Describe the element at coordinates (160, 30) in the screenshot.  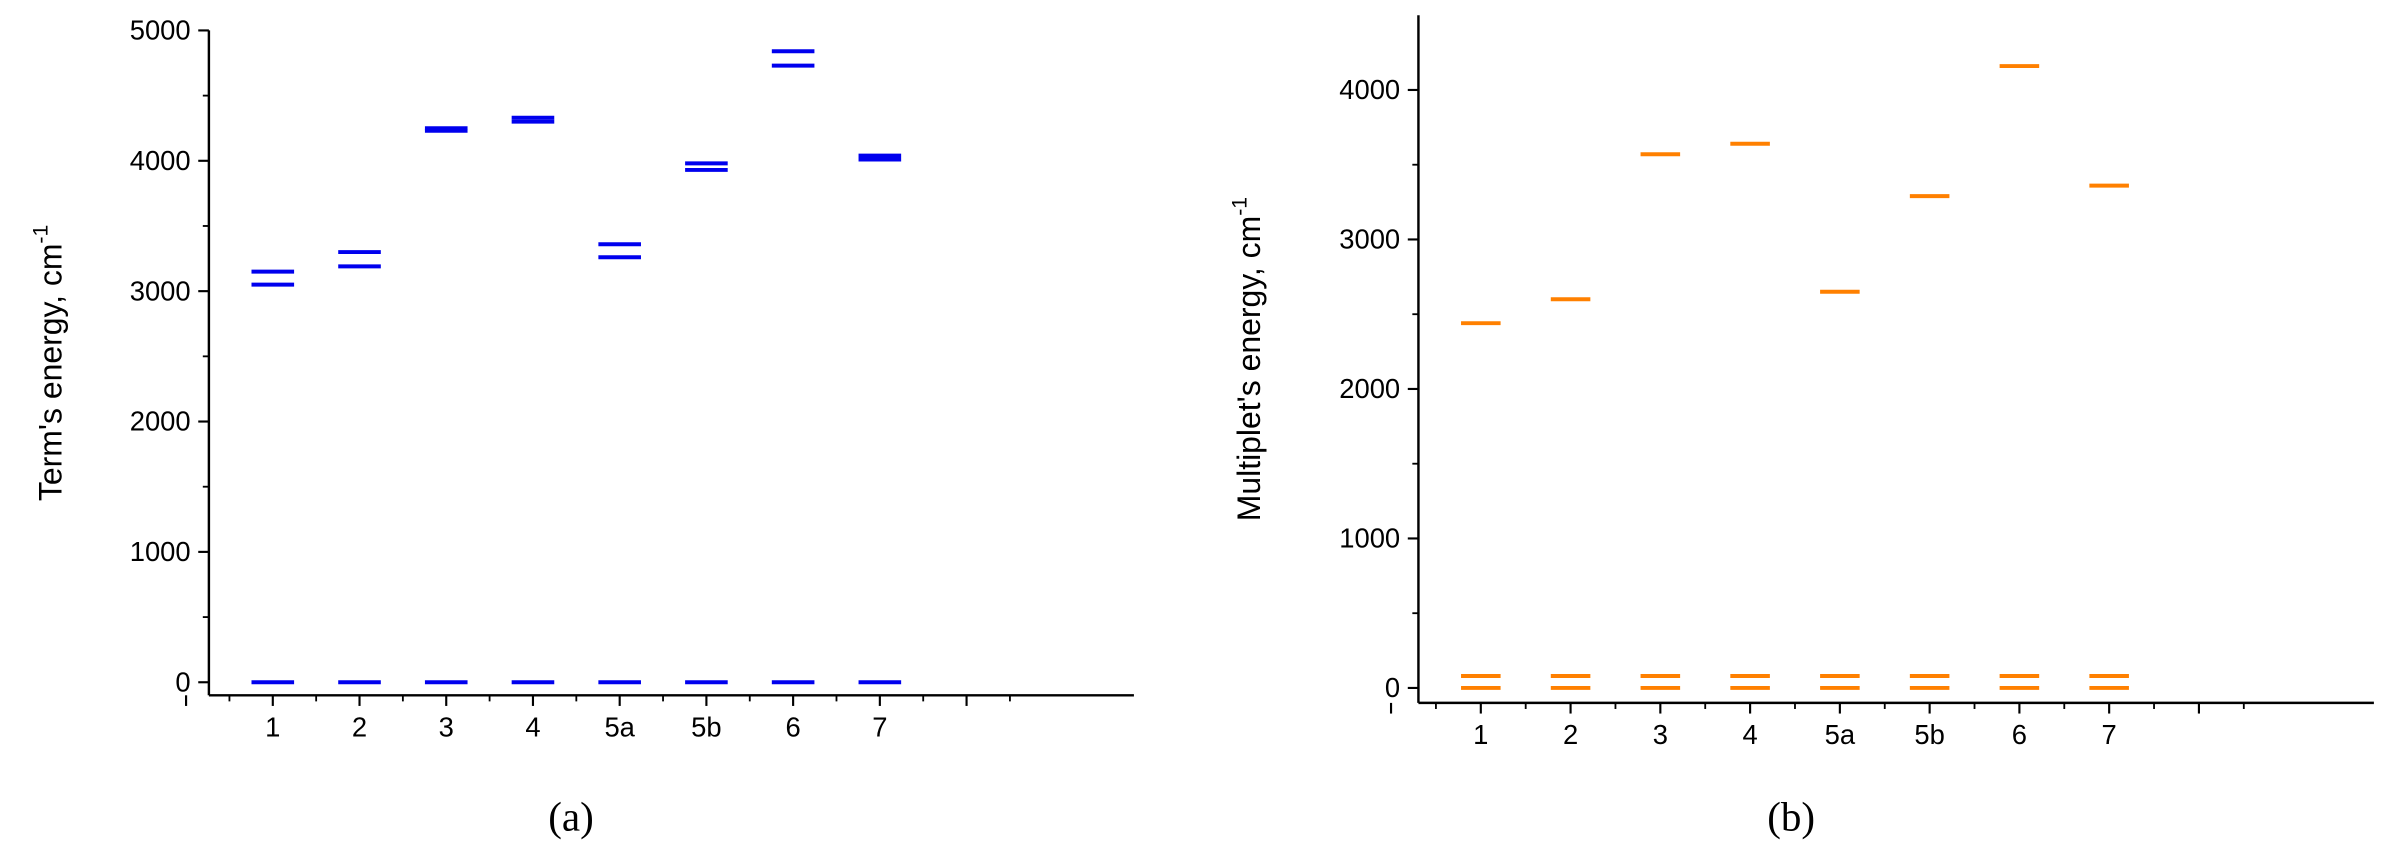
I see `y-tick-label: 5000` at that location.